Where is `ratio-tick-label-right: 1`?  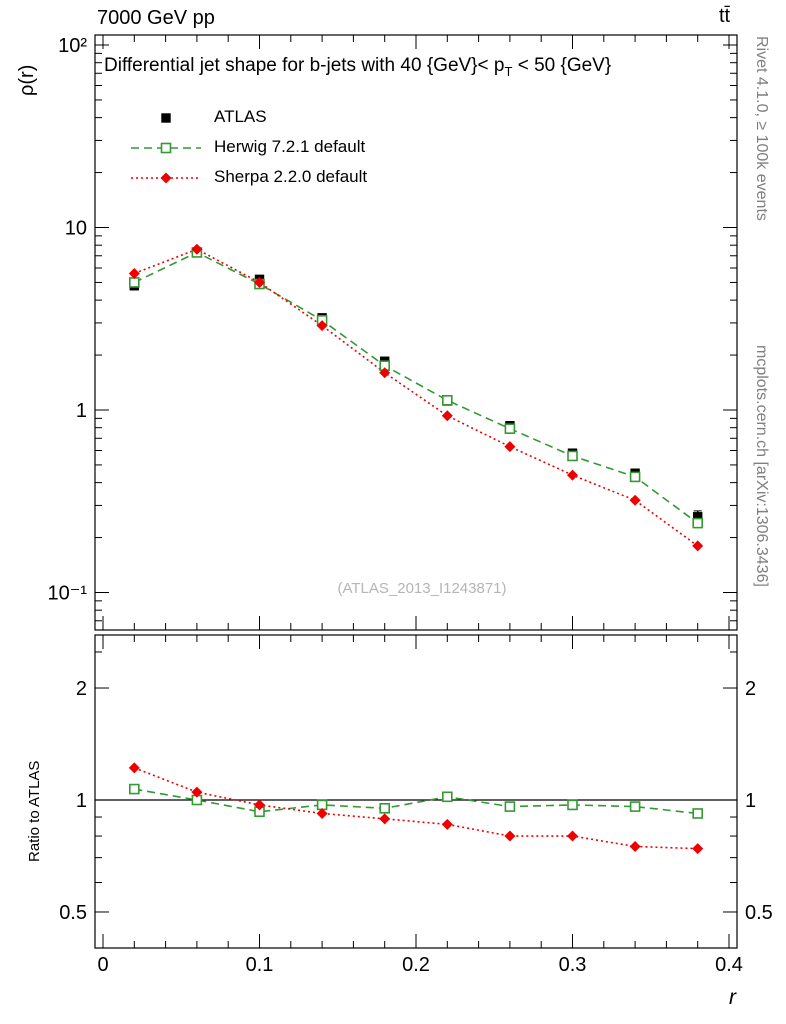
ratio-tick-label-right: 1 is located at coordinates (750, 801).